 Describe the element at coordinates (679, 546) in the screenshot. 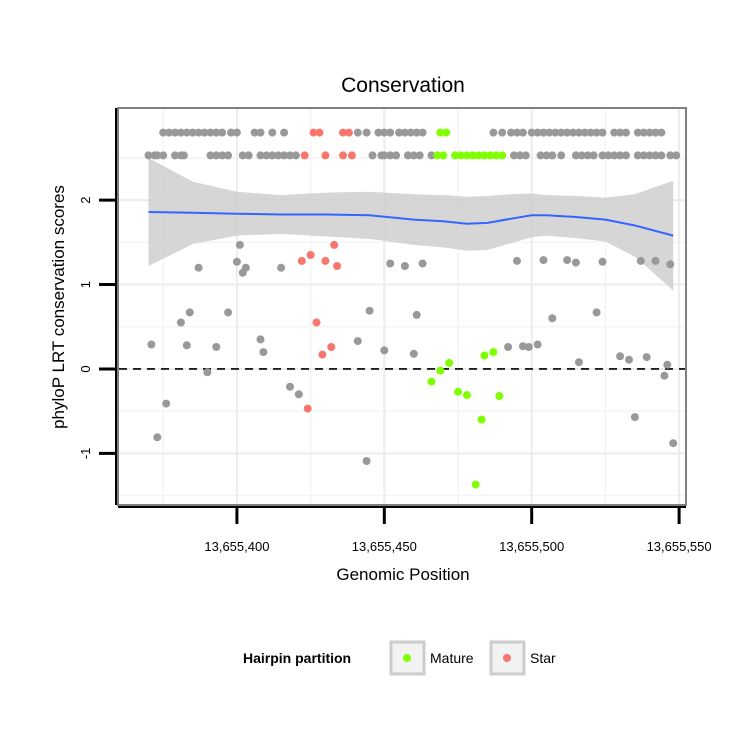

I see `x-tick-label-3: 13,655,550` at that location.